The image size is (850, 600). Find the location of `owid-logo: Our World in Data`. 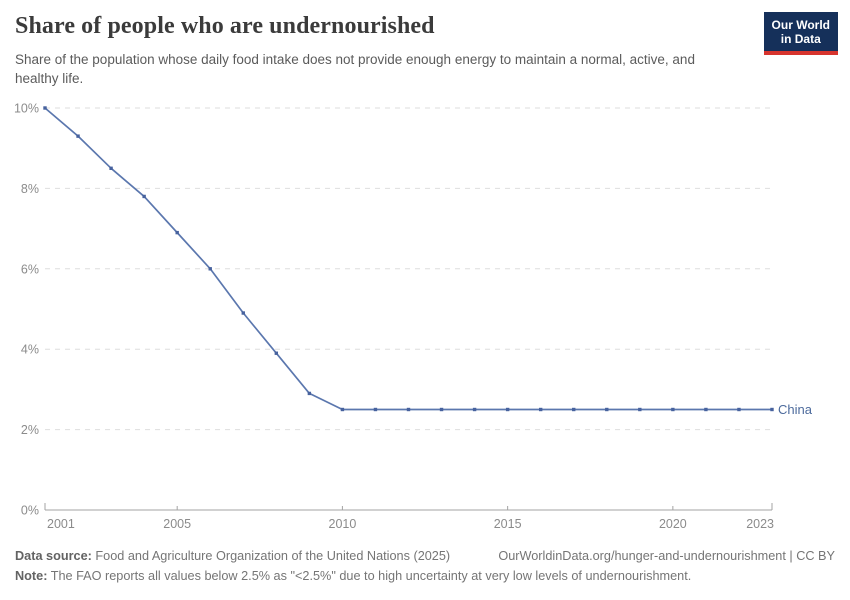

owid-logo: Our World in Data is located at coordinates (800, 33).